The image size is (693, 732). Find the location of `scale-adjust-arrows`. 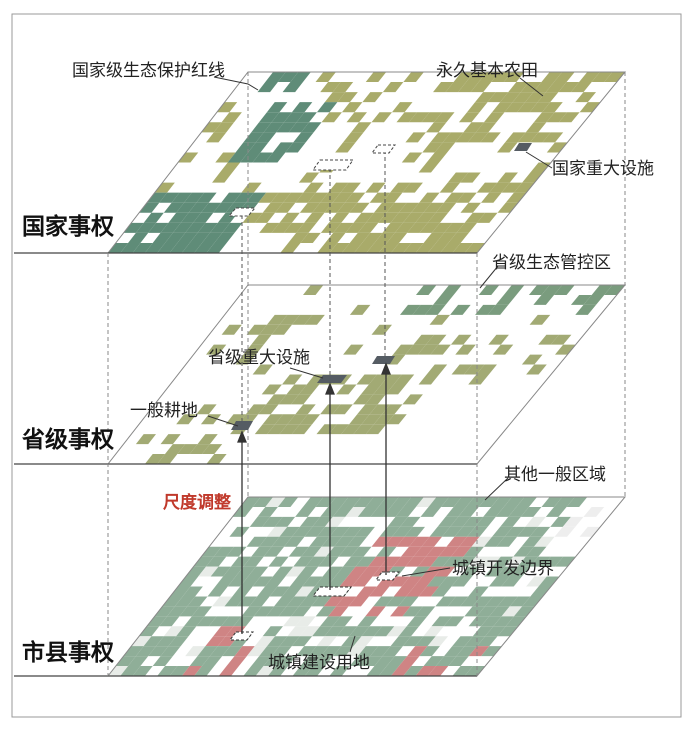

scale-adjust-arrows is located at coordinates (314, 498).